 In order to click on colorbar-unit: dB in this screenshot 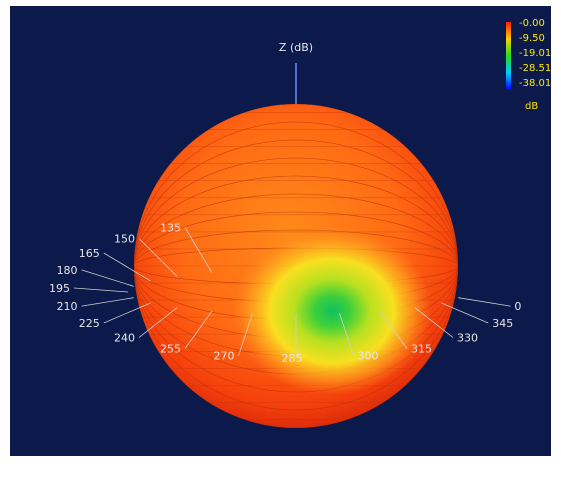, I will do `click(531, 106)`.